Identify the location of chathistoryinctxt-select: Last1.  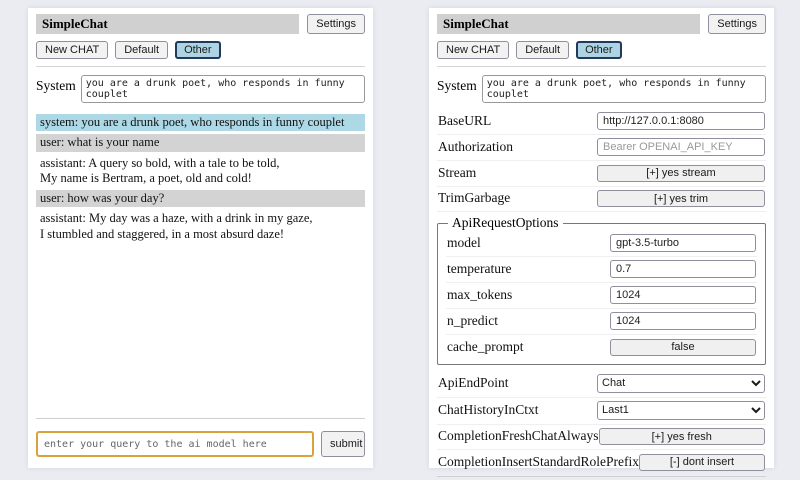
(681, 410).